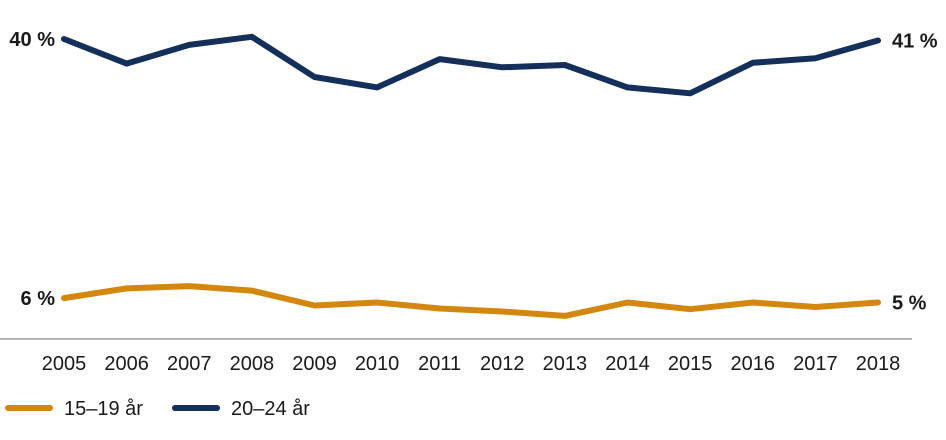 The width and height of the screenshot is (946, 440). Describe the element at coordinates (126, 364) in the screenshot. I see `x-tick-label: 2006` at that location.